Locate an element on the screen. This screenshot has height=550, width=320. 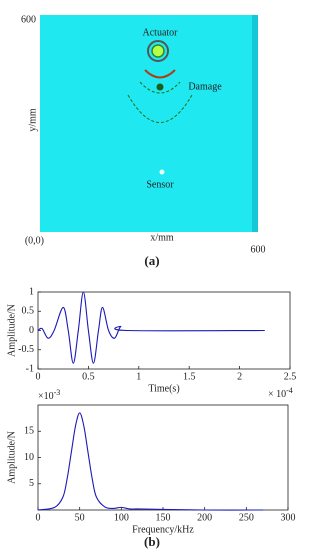
x-tick-label: 200 is located at coordinates (204, 517).